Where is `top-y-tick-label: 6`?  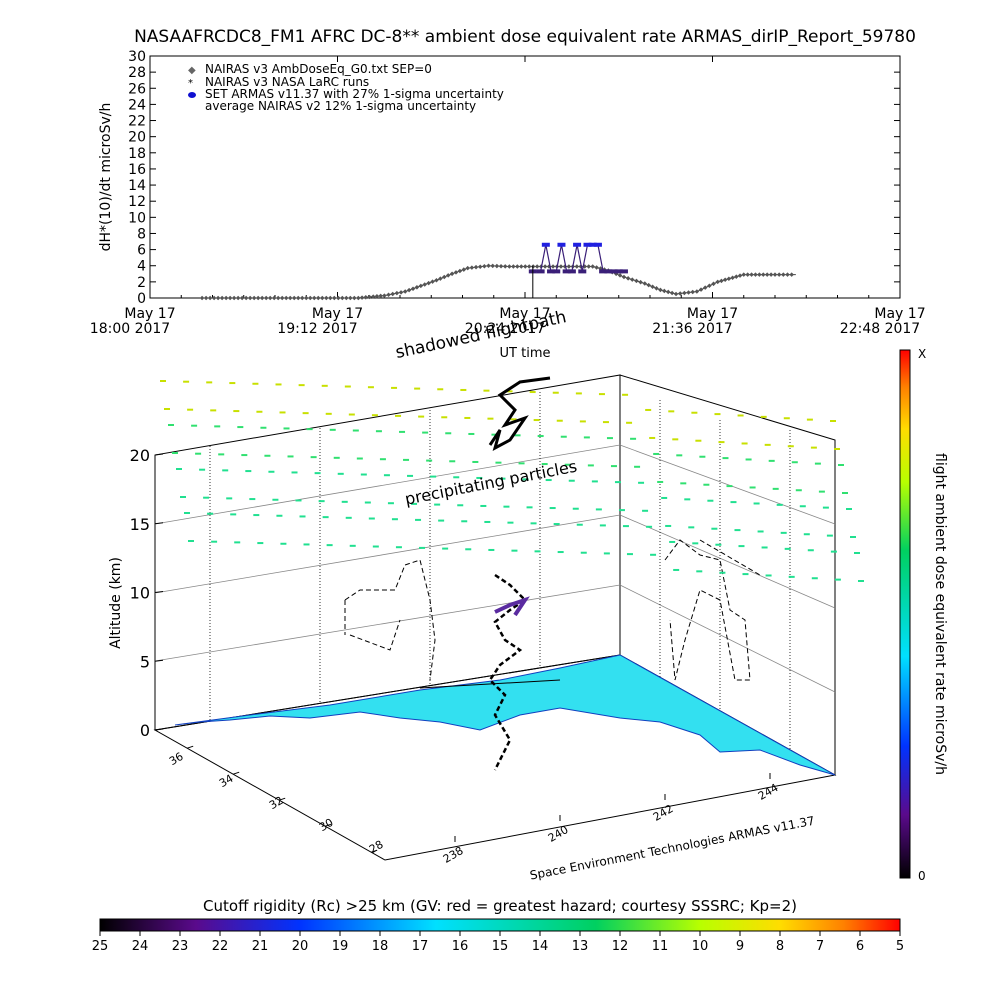 top-y-tick-label: 6 is located at coordinates (141, 251).